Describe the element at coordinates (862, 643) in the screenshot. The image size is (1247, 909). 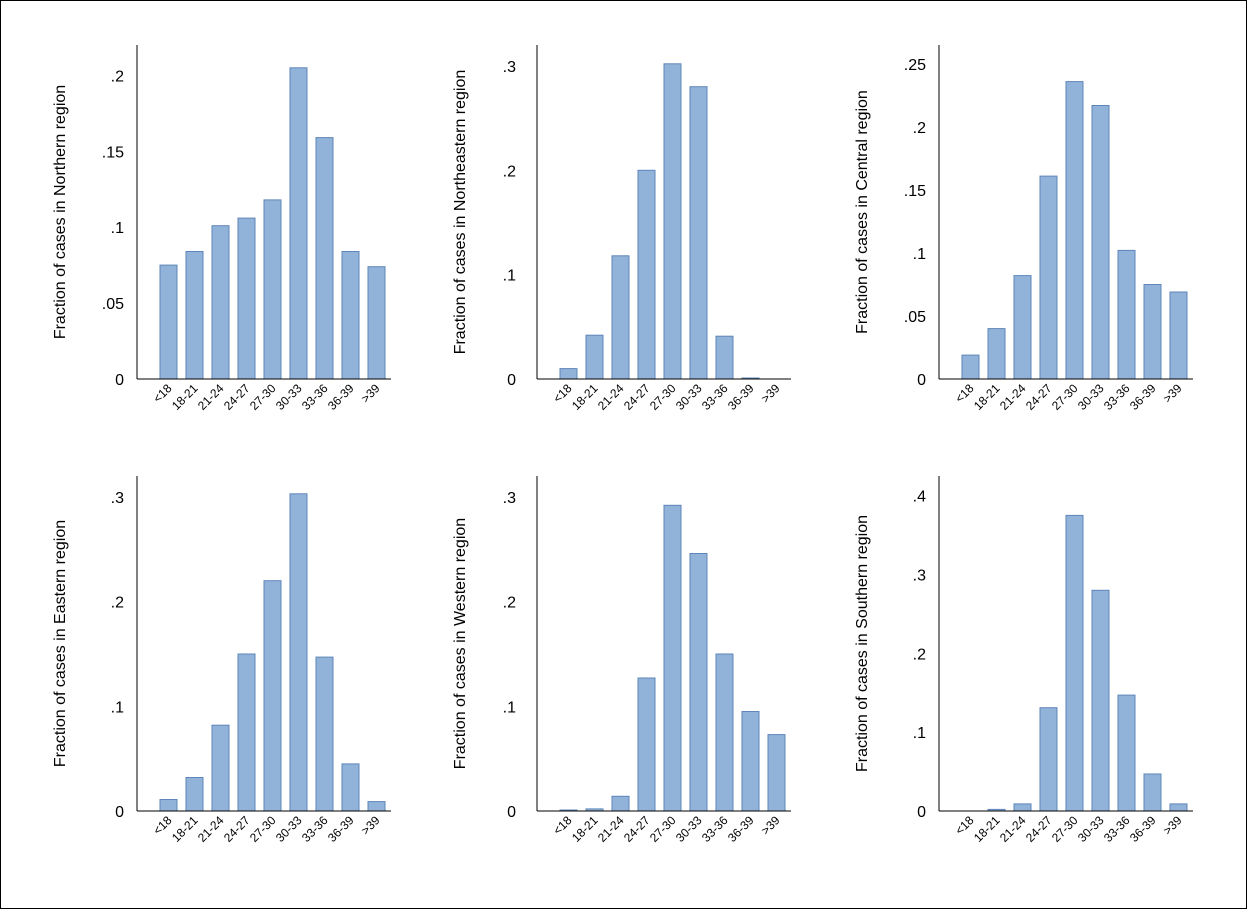
I see `y-axis-title: Fraction of cases in Southern region` at that location.